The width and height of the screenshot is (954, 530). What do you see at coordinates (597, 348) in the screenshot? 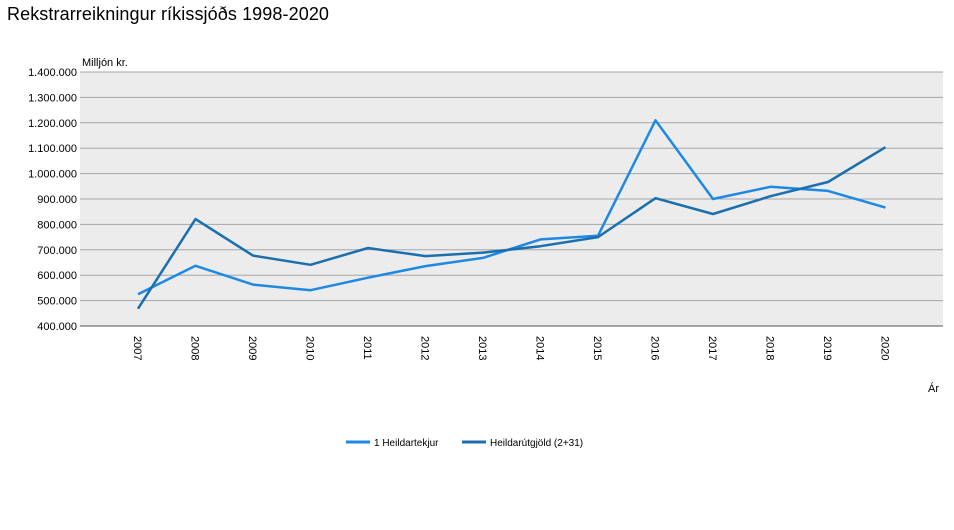
I see `x-tick-label: 2015` at bounding box center [597, 348].